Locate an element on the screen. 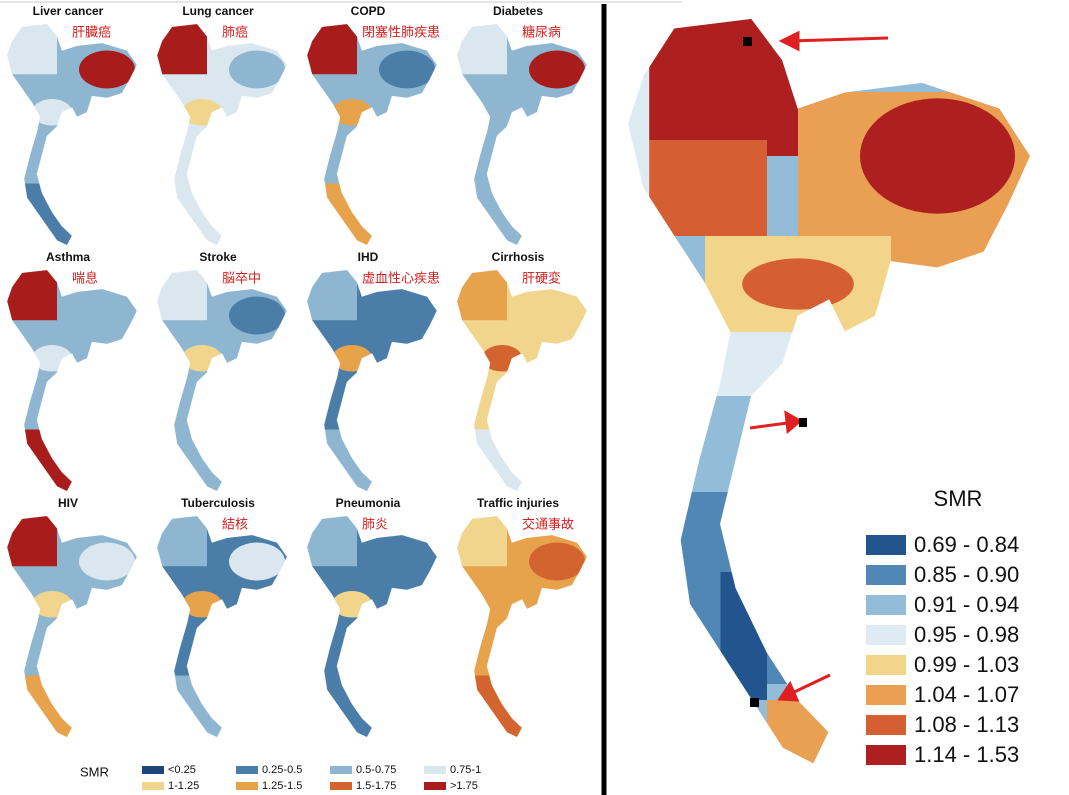 The width and height of the screenshot is (1069, 795). small-map: Asthma 喘息 is located at coordinates (72, 371).